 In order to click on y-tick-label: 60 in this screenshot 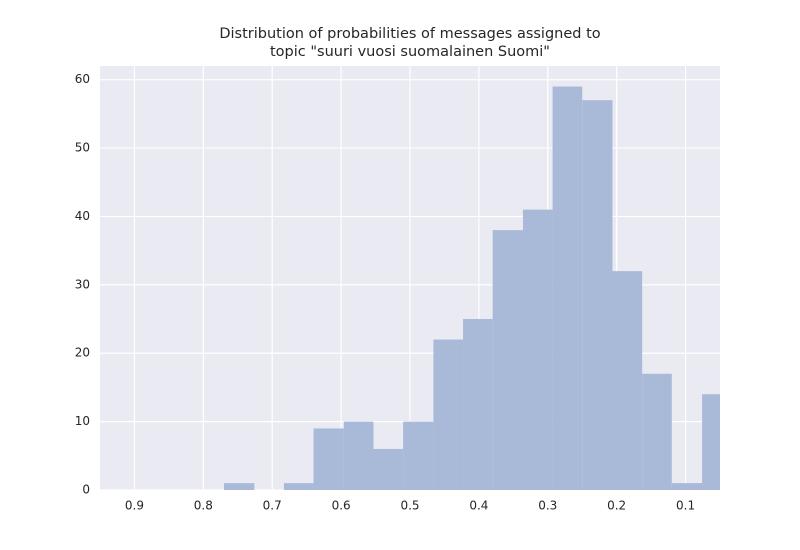, I will do `click(82, 79)`.